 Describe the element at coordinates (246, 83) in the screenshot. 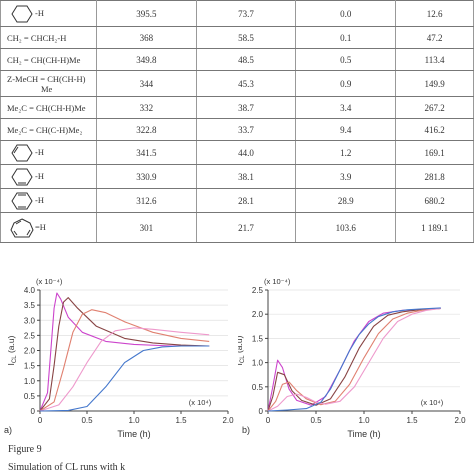

I see `value-cell-ea: 45.3` at that location.